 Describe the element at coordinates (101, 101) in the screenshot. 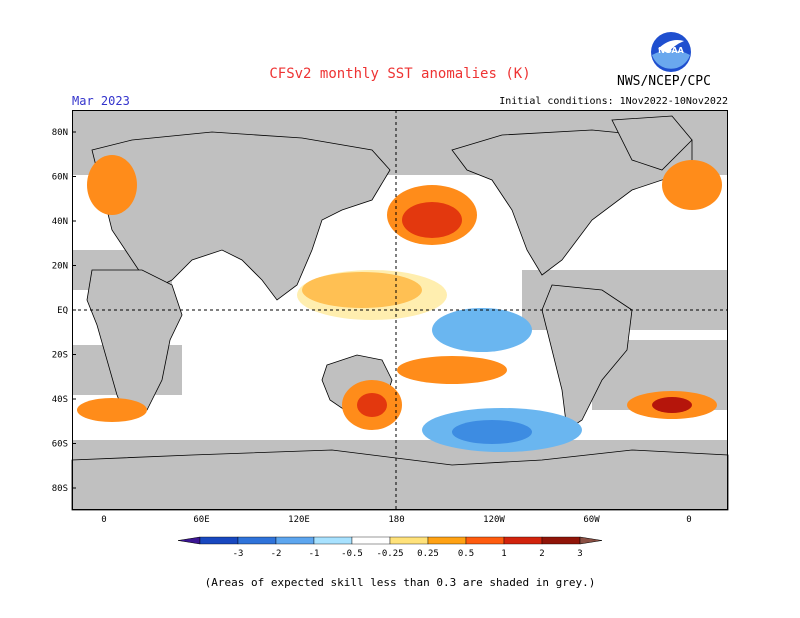

I see `forecast-month: Mar 2023` at that location.